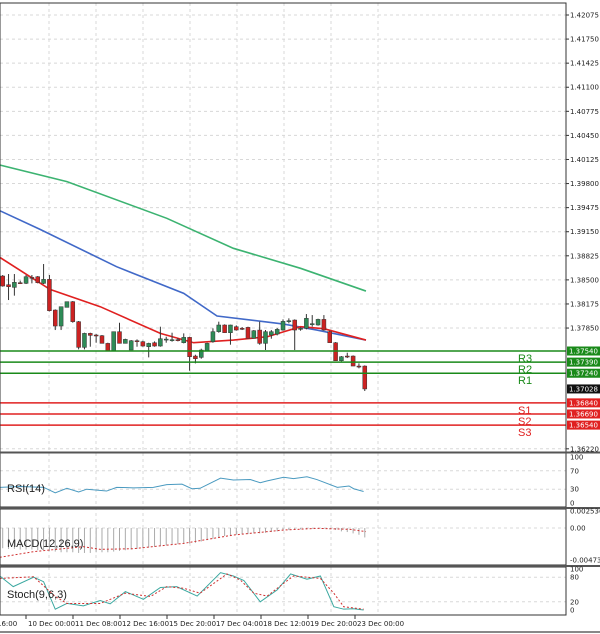 This screenshot has width=600, height=634. Describe the element at coordinates (584, 184) in the screenshot. I see `price-label: 1.39800` at that location.